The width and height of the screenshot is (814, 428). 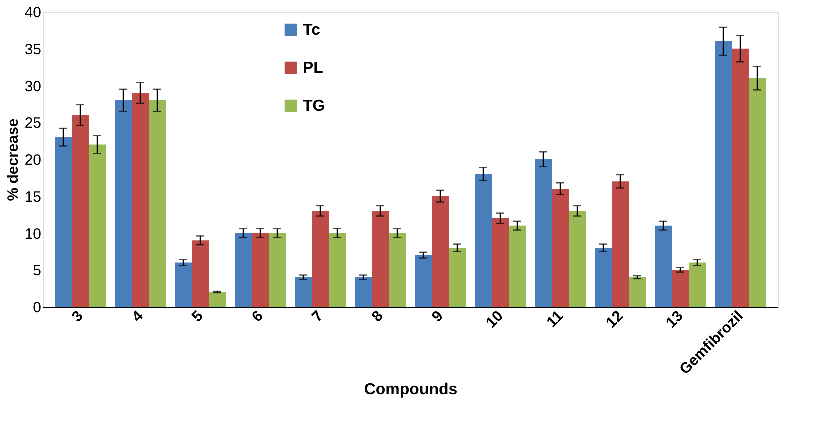 I want to click on legend-label: PL, so click(x=313, y=68).